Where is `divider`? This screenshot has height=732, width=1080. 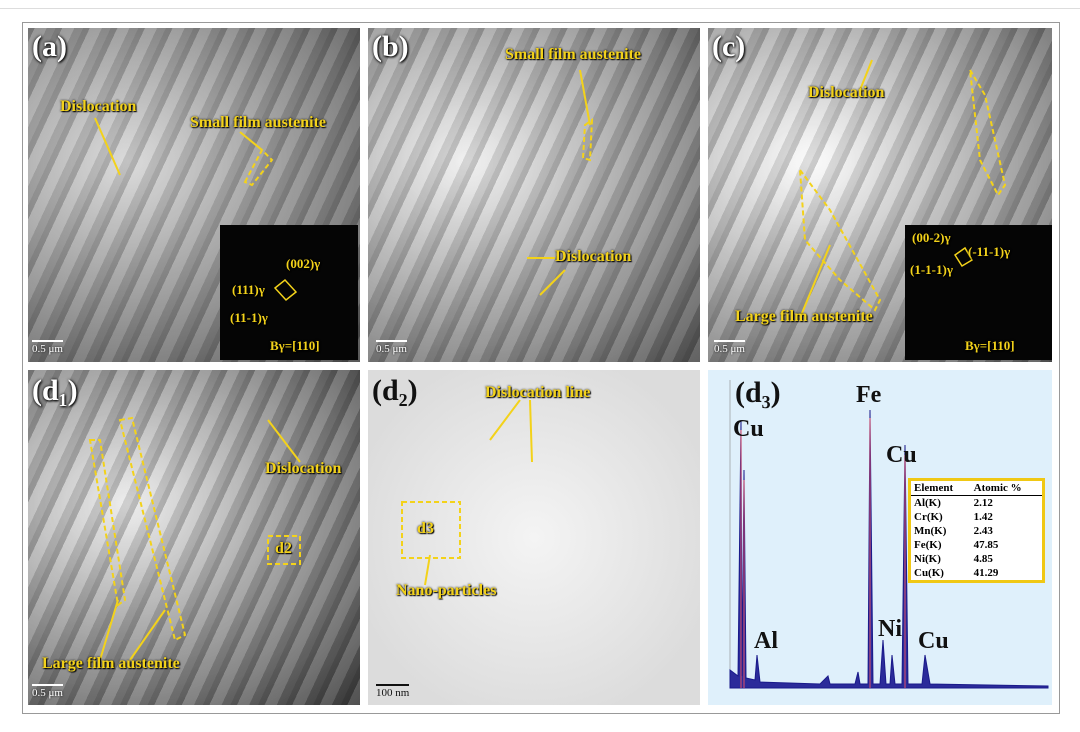 divider is located at coordinates (540, 8).